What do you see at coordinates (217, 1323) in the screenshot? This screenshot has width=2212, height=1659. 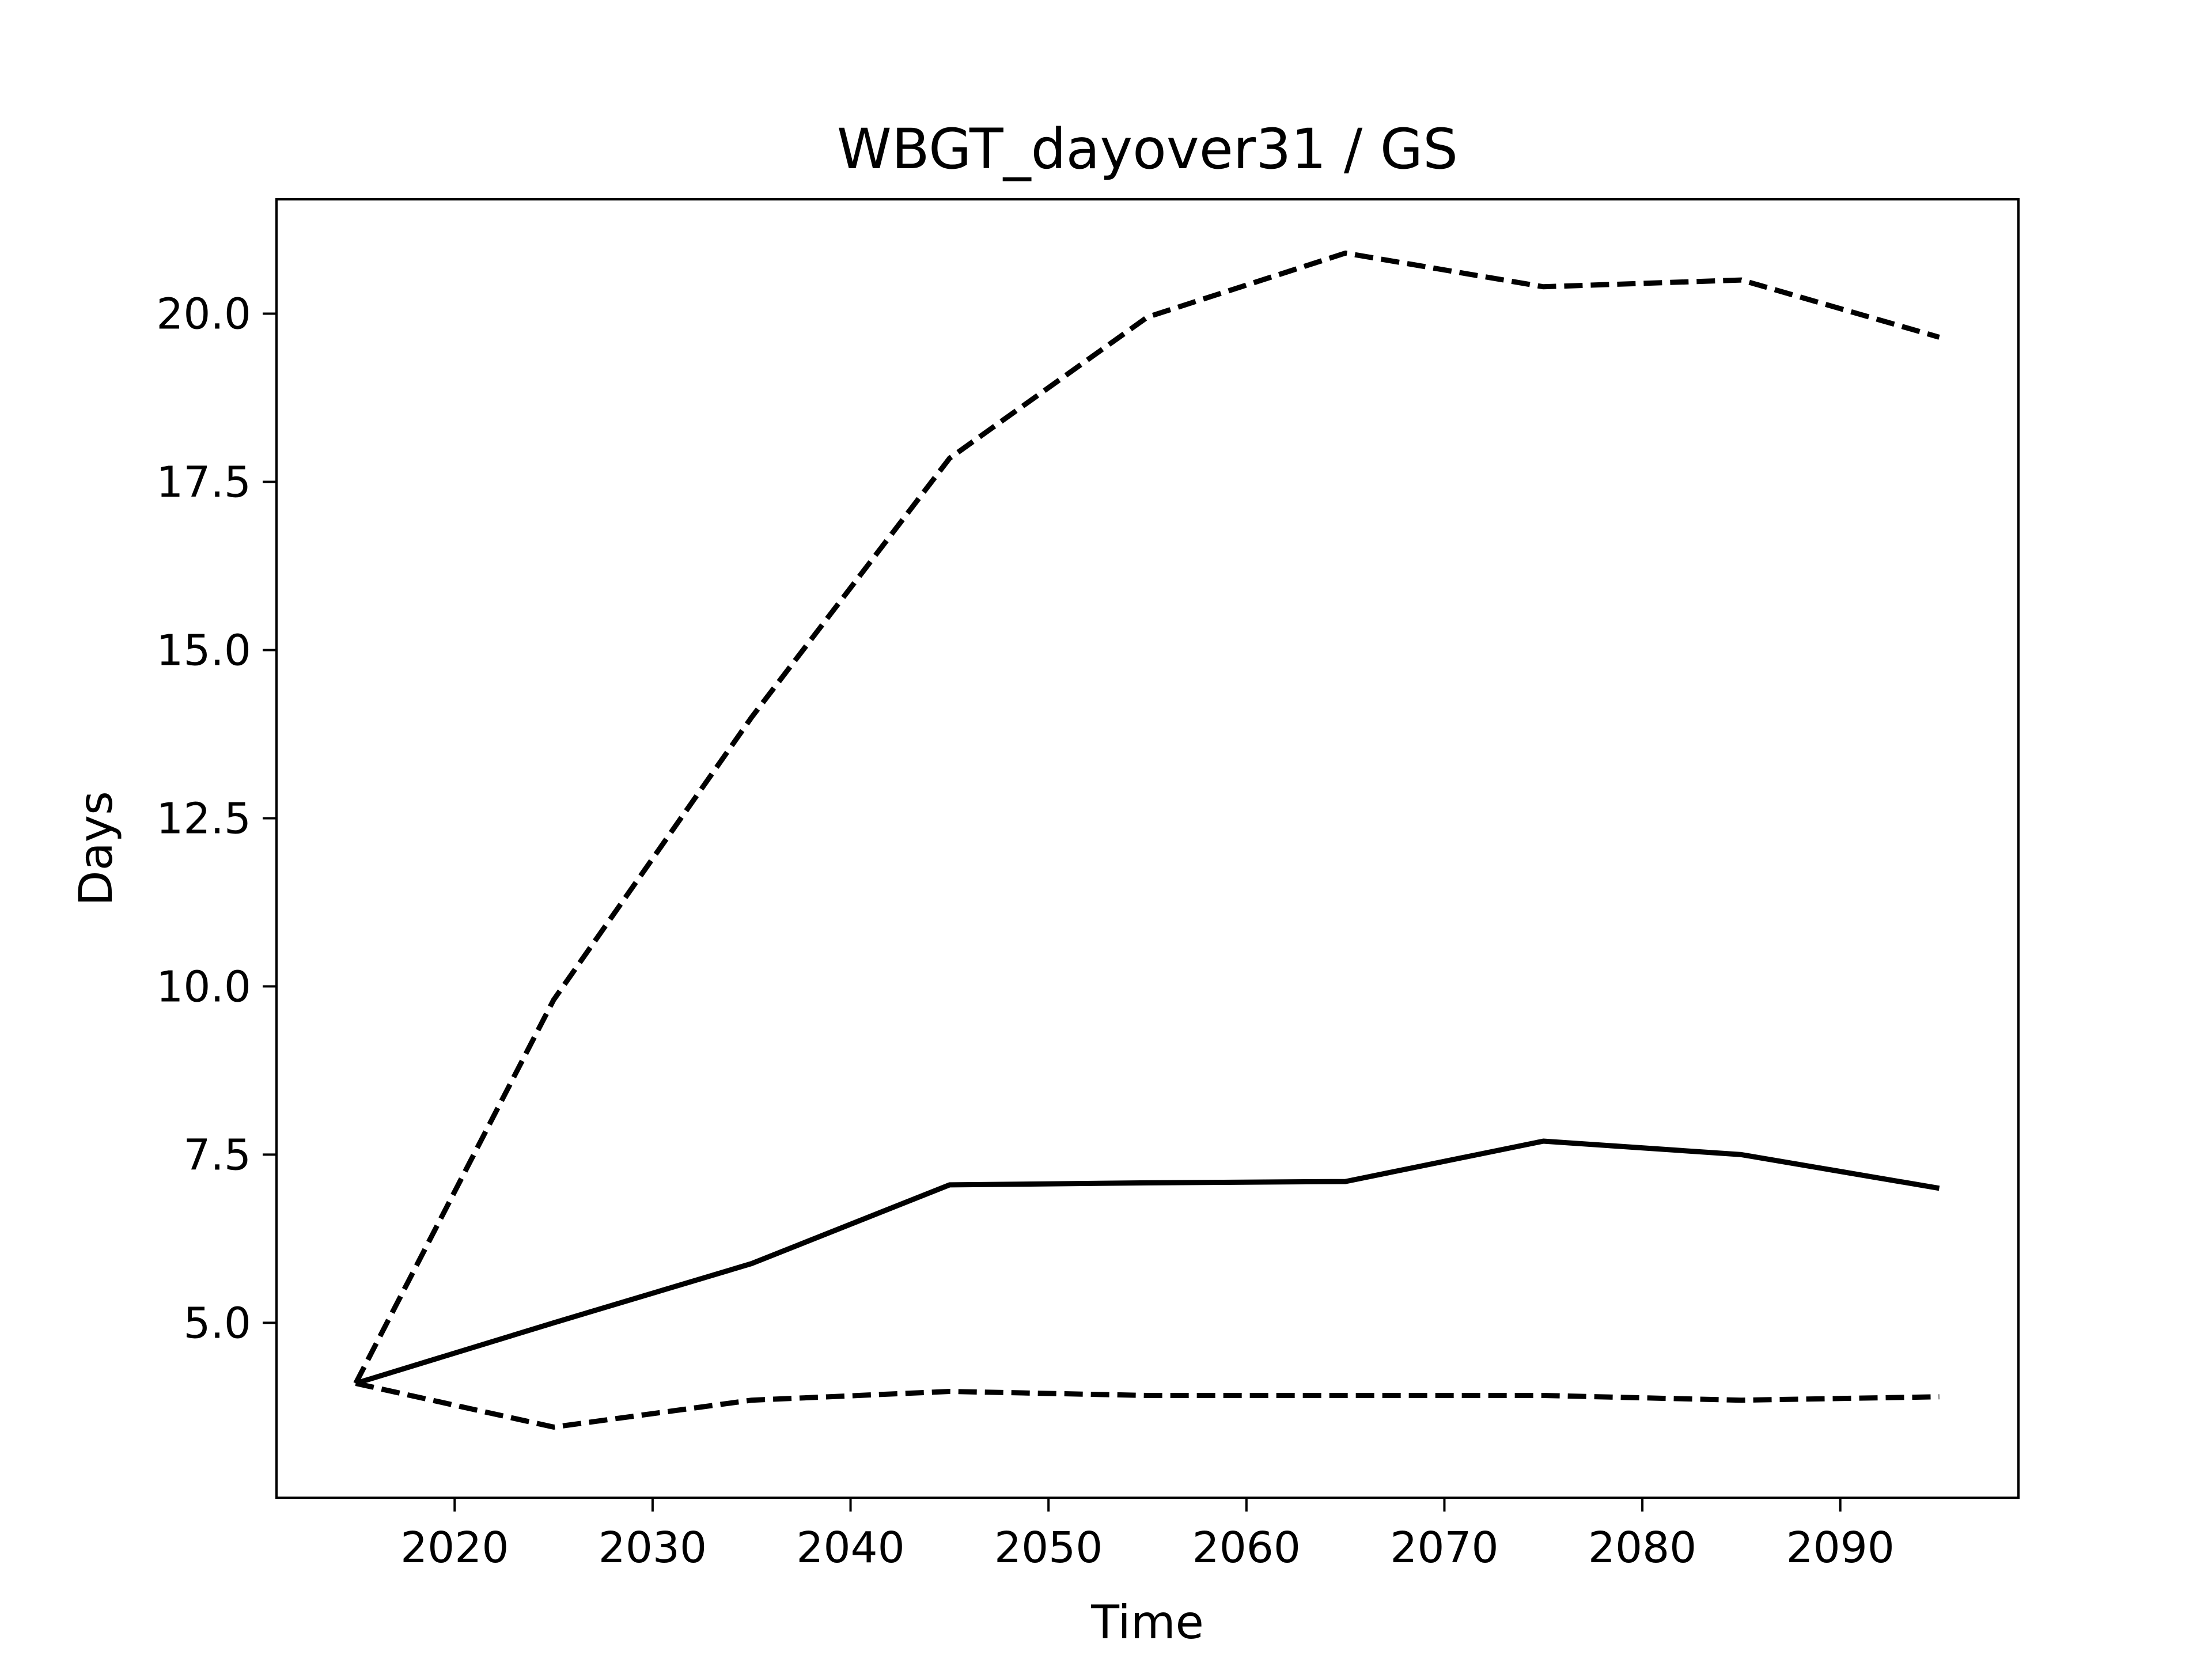 I see `y-tick-label: 5.0` at bounding box center [217, 1323].